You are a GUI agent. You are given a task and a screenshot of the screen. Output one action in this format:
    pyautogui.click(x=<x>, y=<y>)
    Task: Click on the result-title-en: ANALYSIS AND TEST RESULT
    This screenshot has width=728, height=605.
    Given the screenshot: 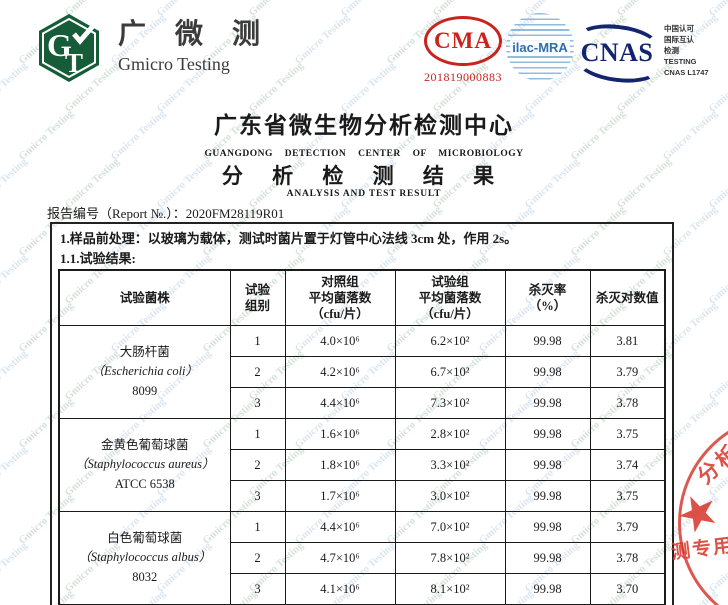 What is the action you would take?
    pyautogui.click(x=364, y=194)
    